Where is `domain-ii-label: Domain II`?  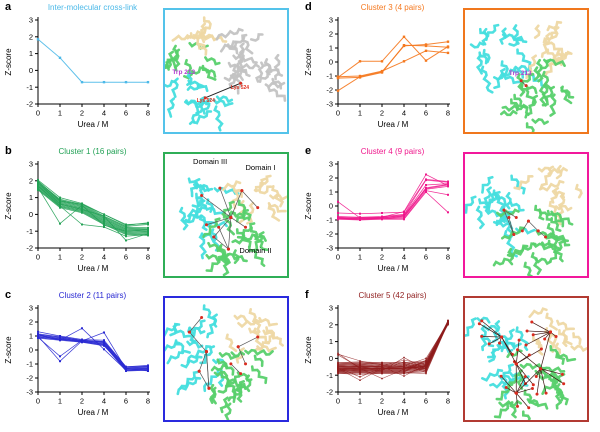
domain-ii-label: Domain II is located at coordinates (255, 250).